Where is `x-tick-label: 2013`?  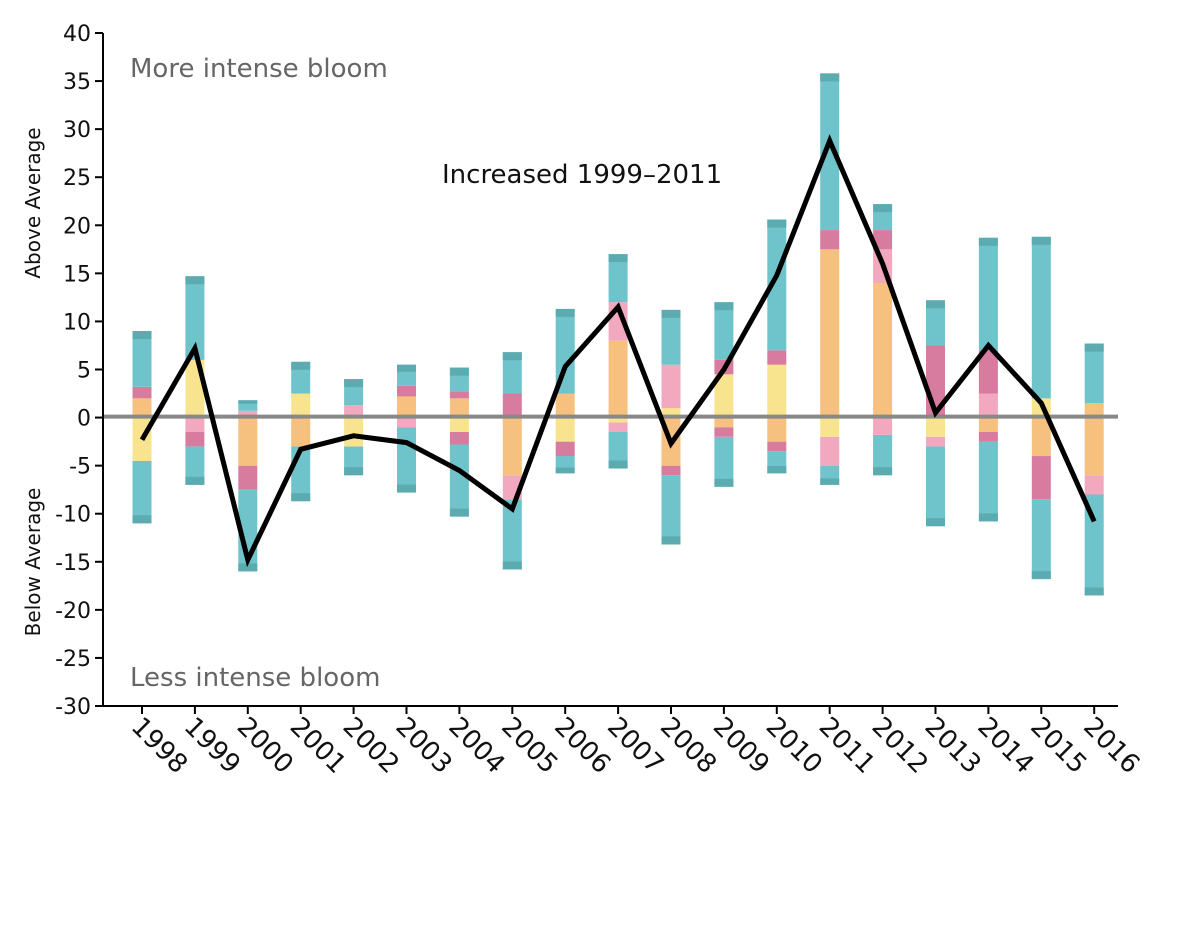 x-tick-label: 2013 is located at coordinates (953, 746).